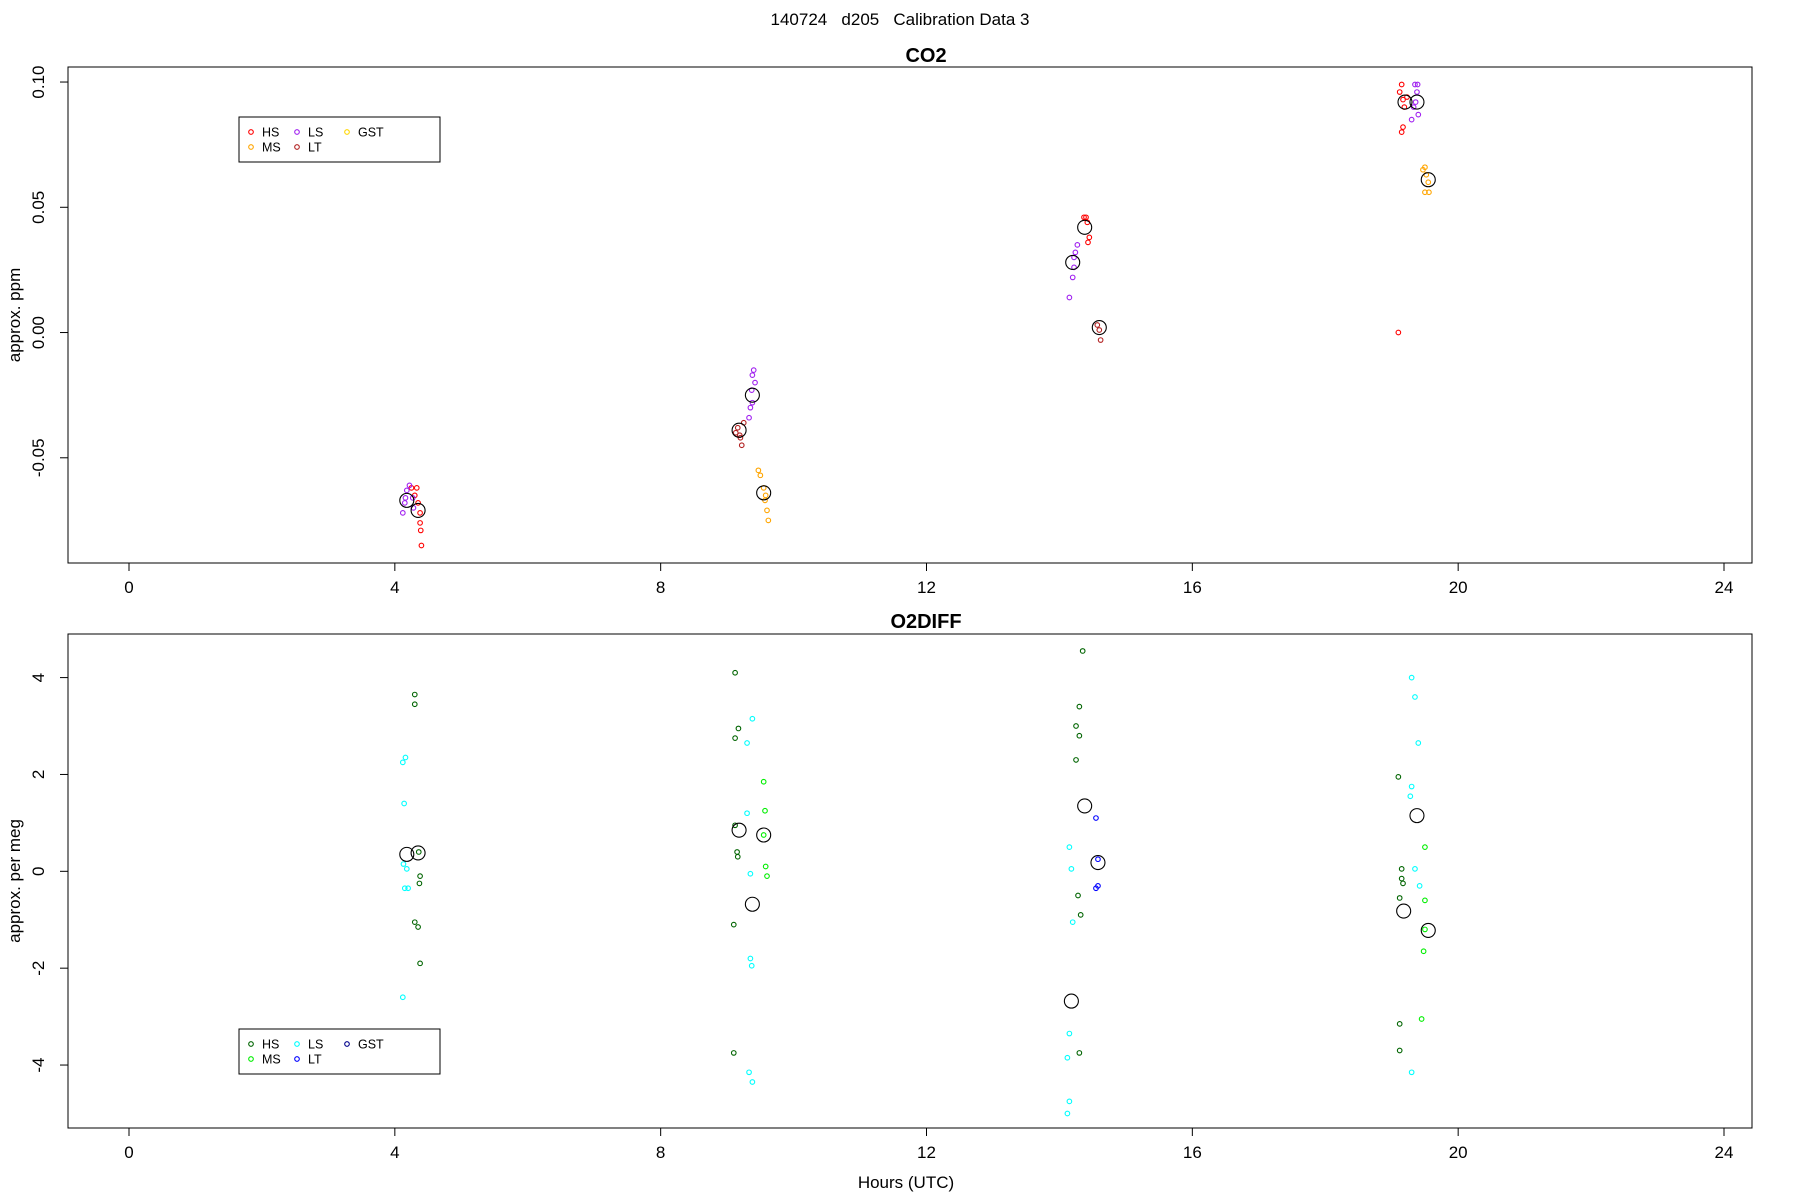  I want to click on legend-swatch-ls, so click(297, 132).